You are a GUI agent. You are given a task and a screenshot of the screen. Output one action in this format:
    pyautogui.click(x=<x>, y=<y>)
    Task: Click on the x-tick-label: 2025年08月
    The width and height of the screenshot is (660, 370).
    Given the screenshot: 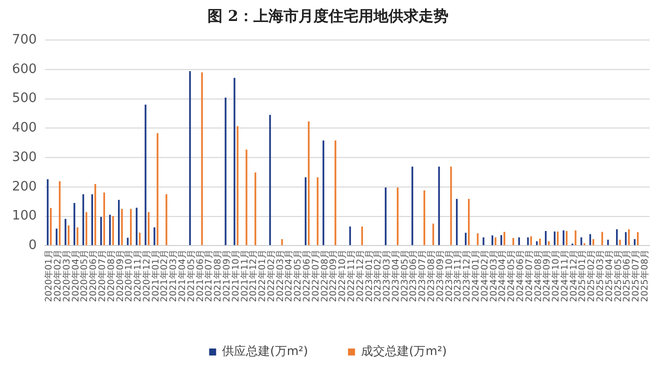 What is the action you would take?
    pyautogui.click(x=644, y=276)
    